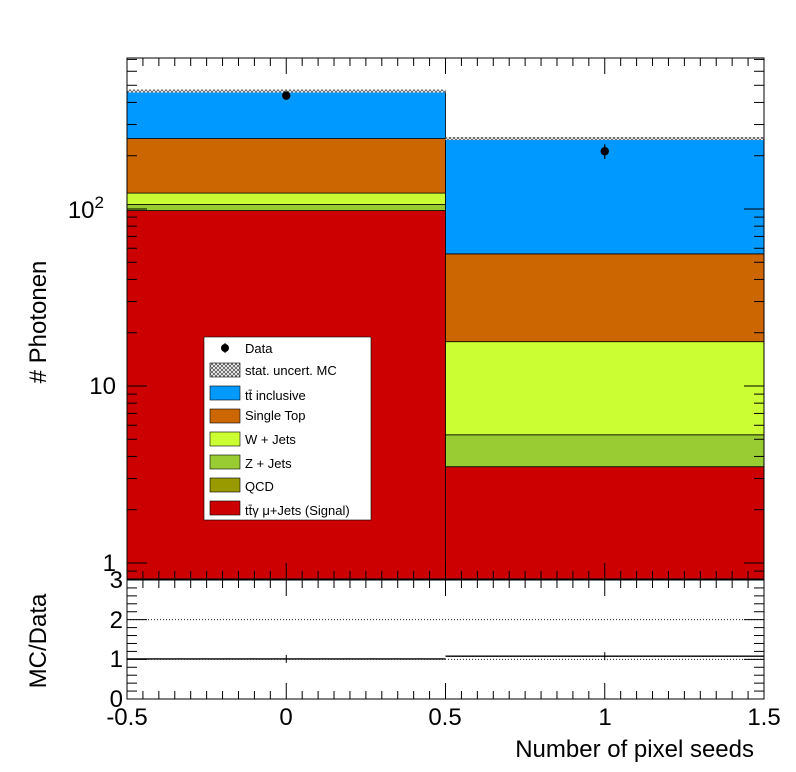 Image resolution: width=796 pixels, height=772 pixels. I want to click on bar-segment-bin1-series0, so click(605, 523).